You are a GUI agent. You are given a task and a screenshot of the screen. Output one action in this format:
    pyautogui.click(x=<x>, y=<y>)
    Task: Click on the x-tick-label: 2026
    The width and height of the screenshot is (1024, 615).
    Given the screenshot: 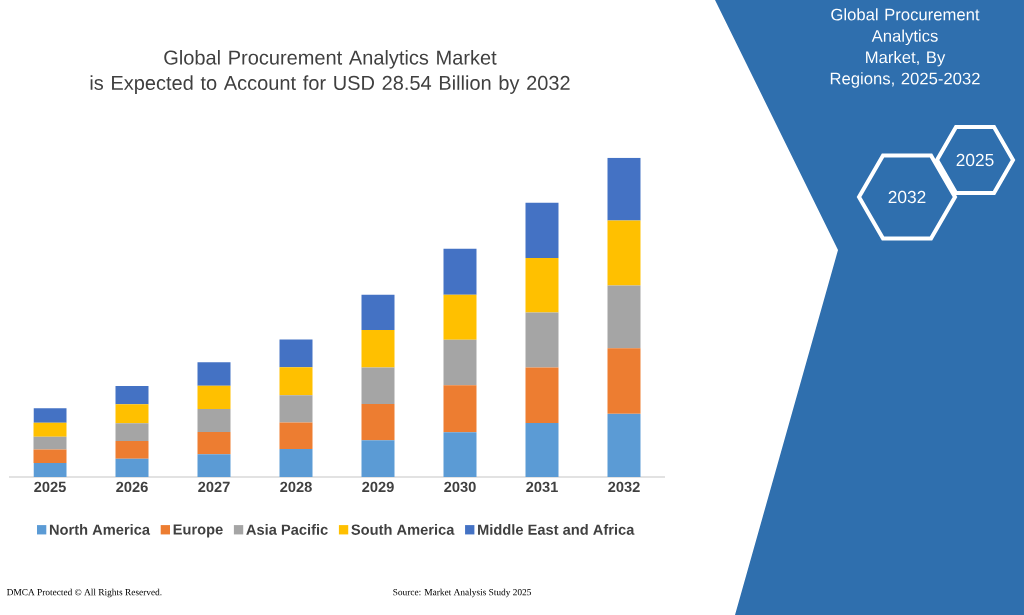 What is the action you would take?
    pyautogui.click(x=132, y=487)
    